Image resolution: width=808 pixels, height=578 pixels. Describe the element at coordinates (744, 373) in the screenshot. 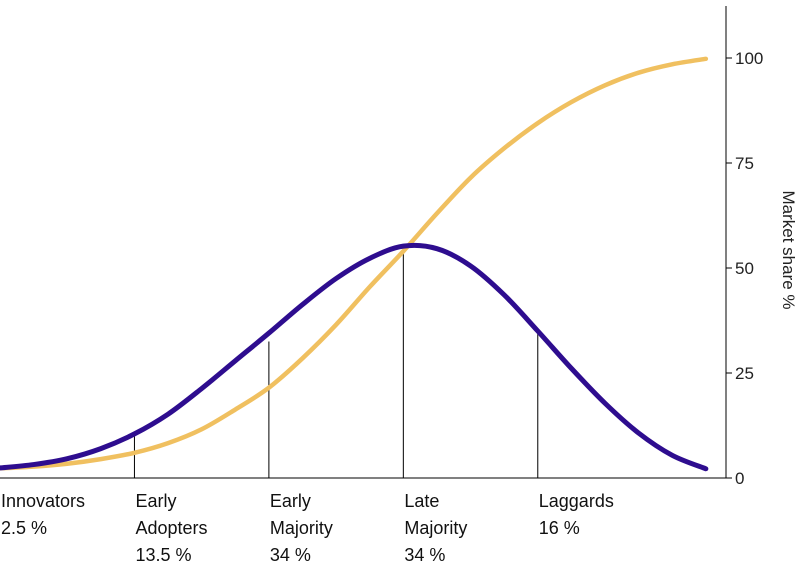

I see `y-tick-label: 25` at that location.